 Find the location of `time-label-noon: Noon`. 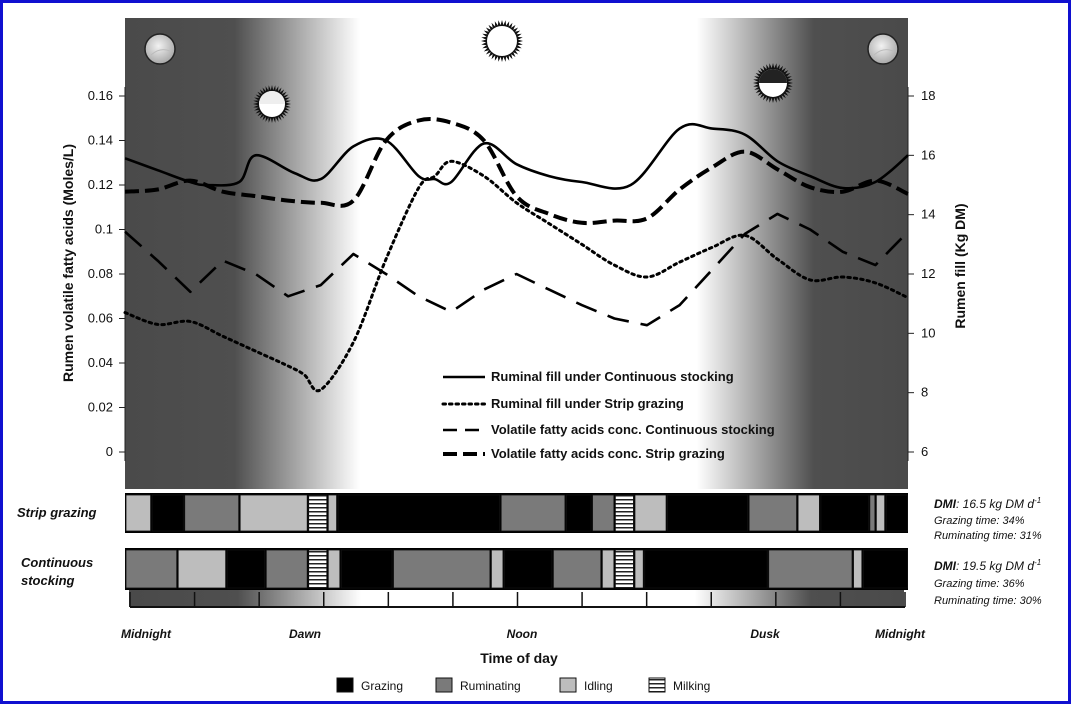

time-label-noon: Noon is located at coordinates (522, 634).